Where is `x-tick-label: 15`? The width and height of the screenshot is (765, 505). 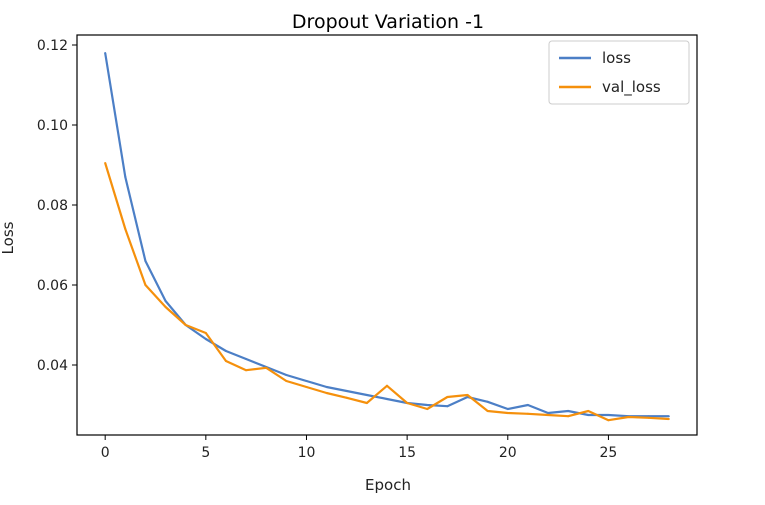 x-tick-label: 15 is located at coordinates (407, 453).